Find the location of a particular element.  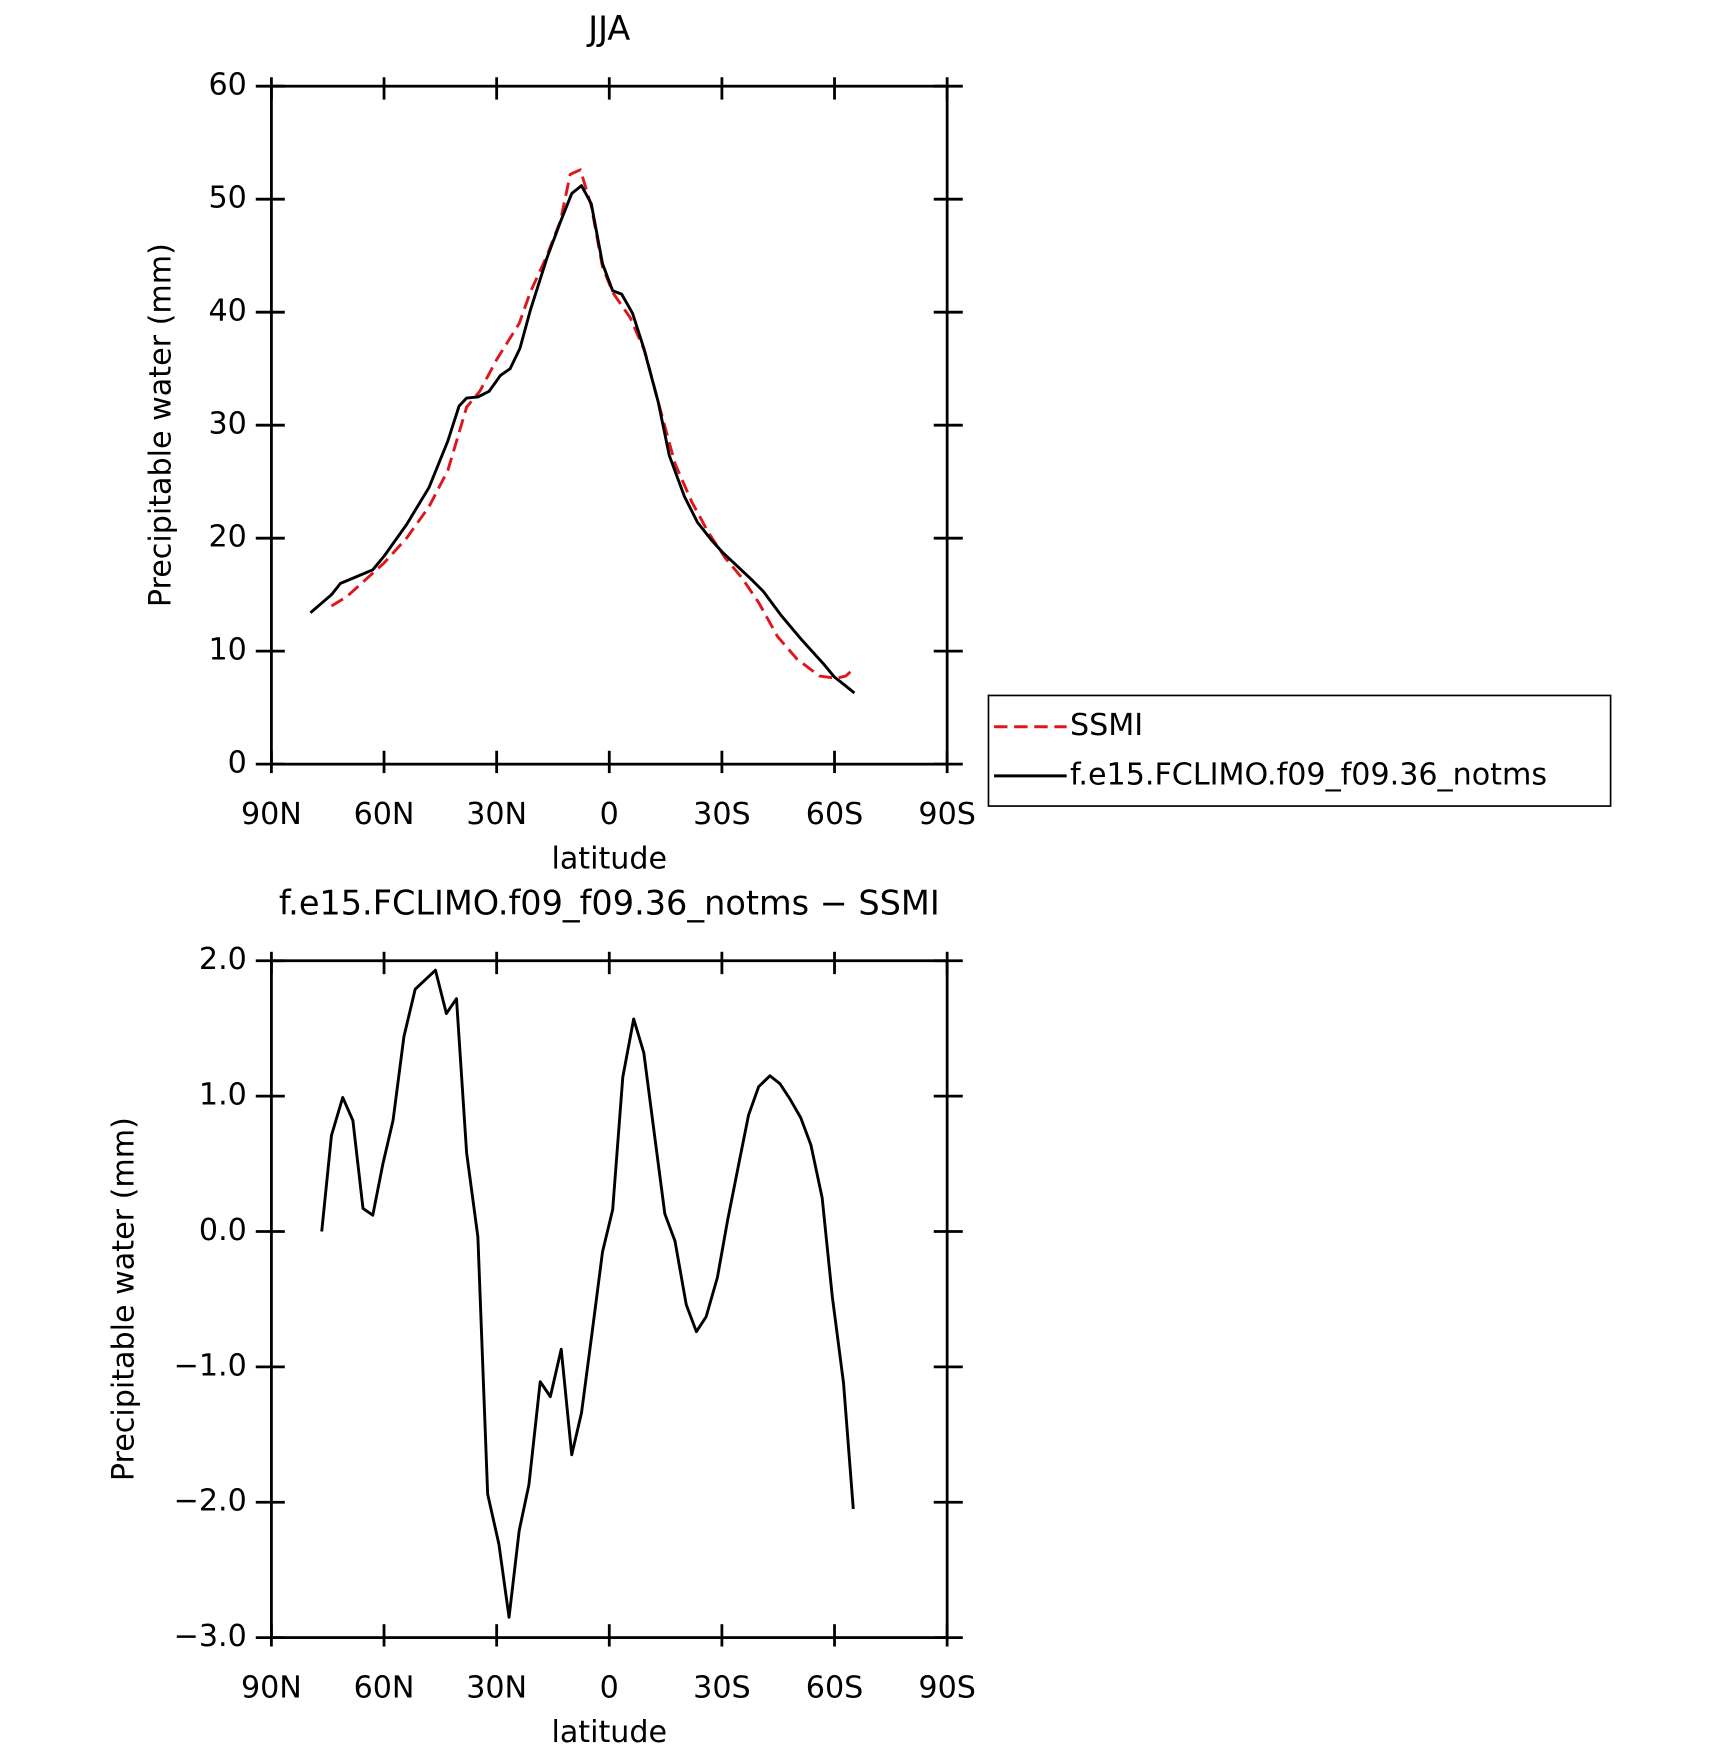

y-tick-label: 1.0 is located at coordinates (223, 1095).